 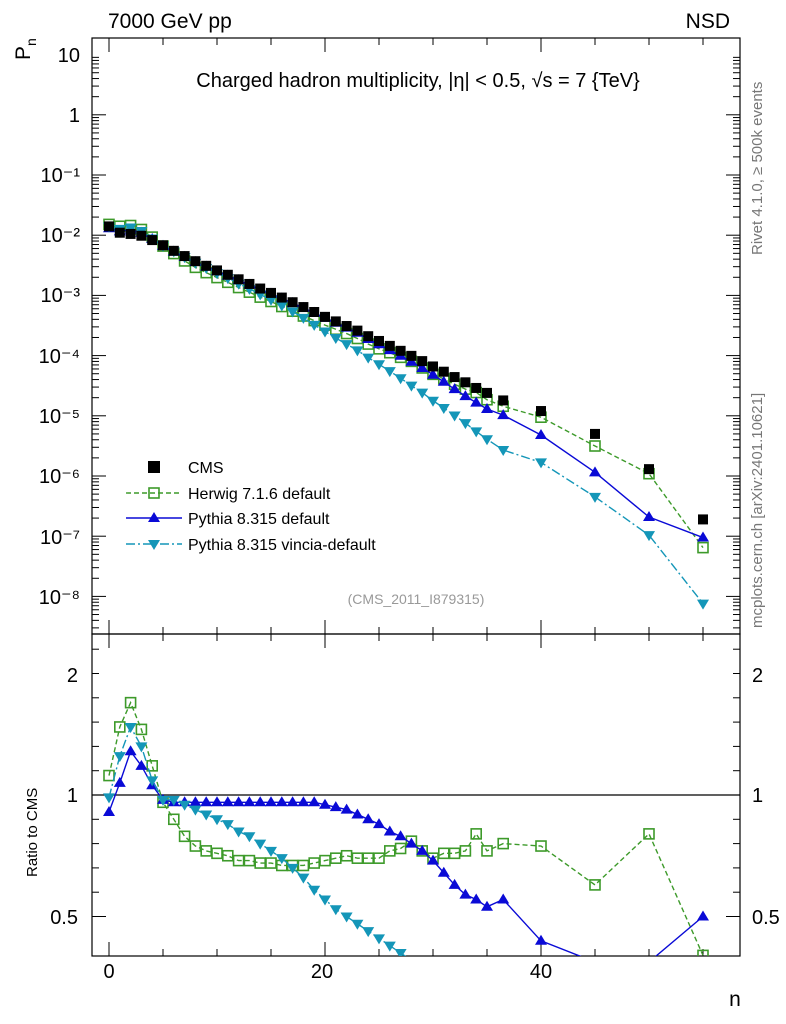 I want to click on y-tick-label-ratio: 2, so click(x=72, y=676).